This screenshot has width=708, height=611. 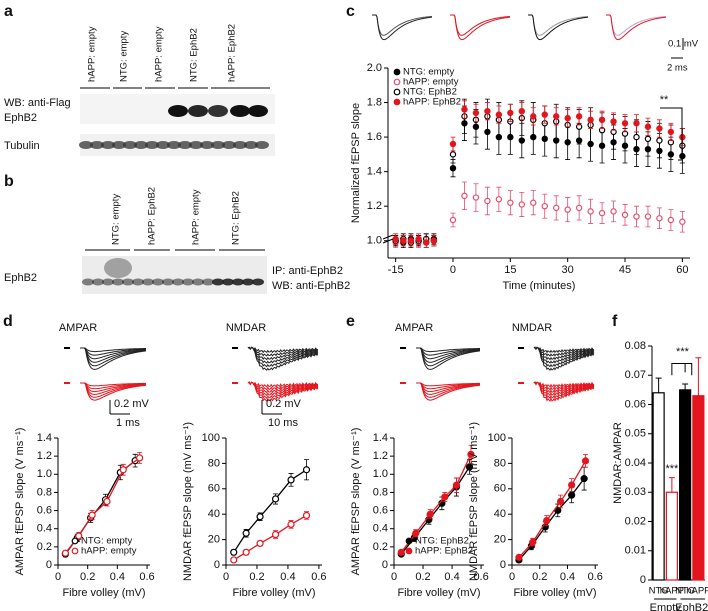 What do you see at coordinates (635, 346) in the screenshot?
I see `y-tick-label: 0.08` at bounding box center [635, 346].